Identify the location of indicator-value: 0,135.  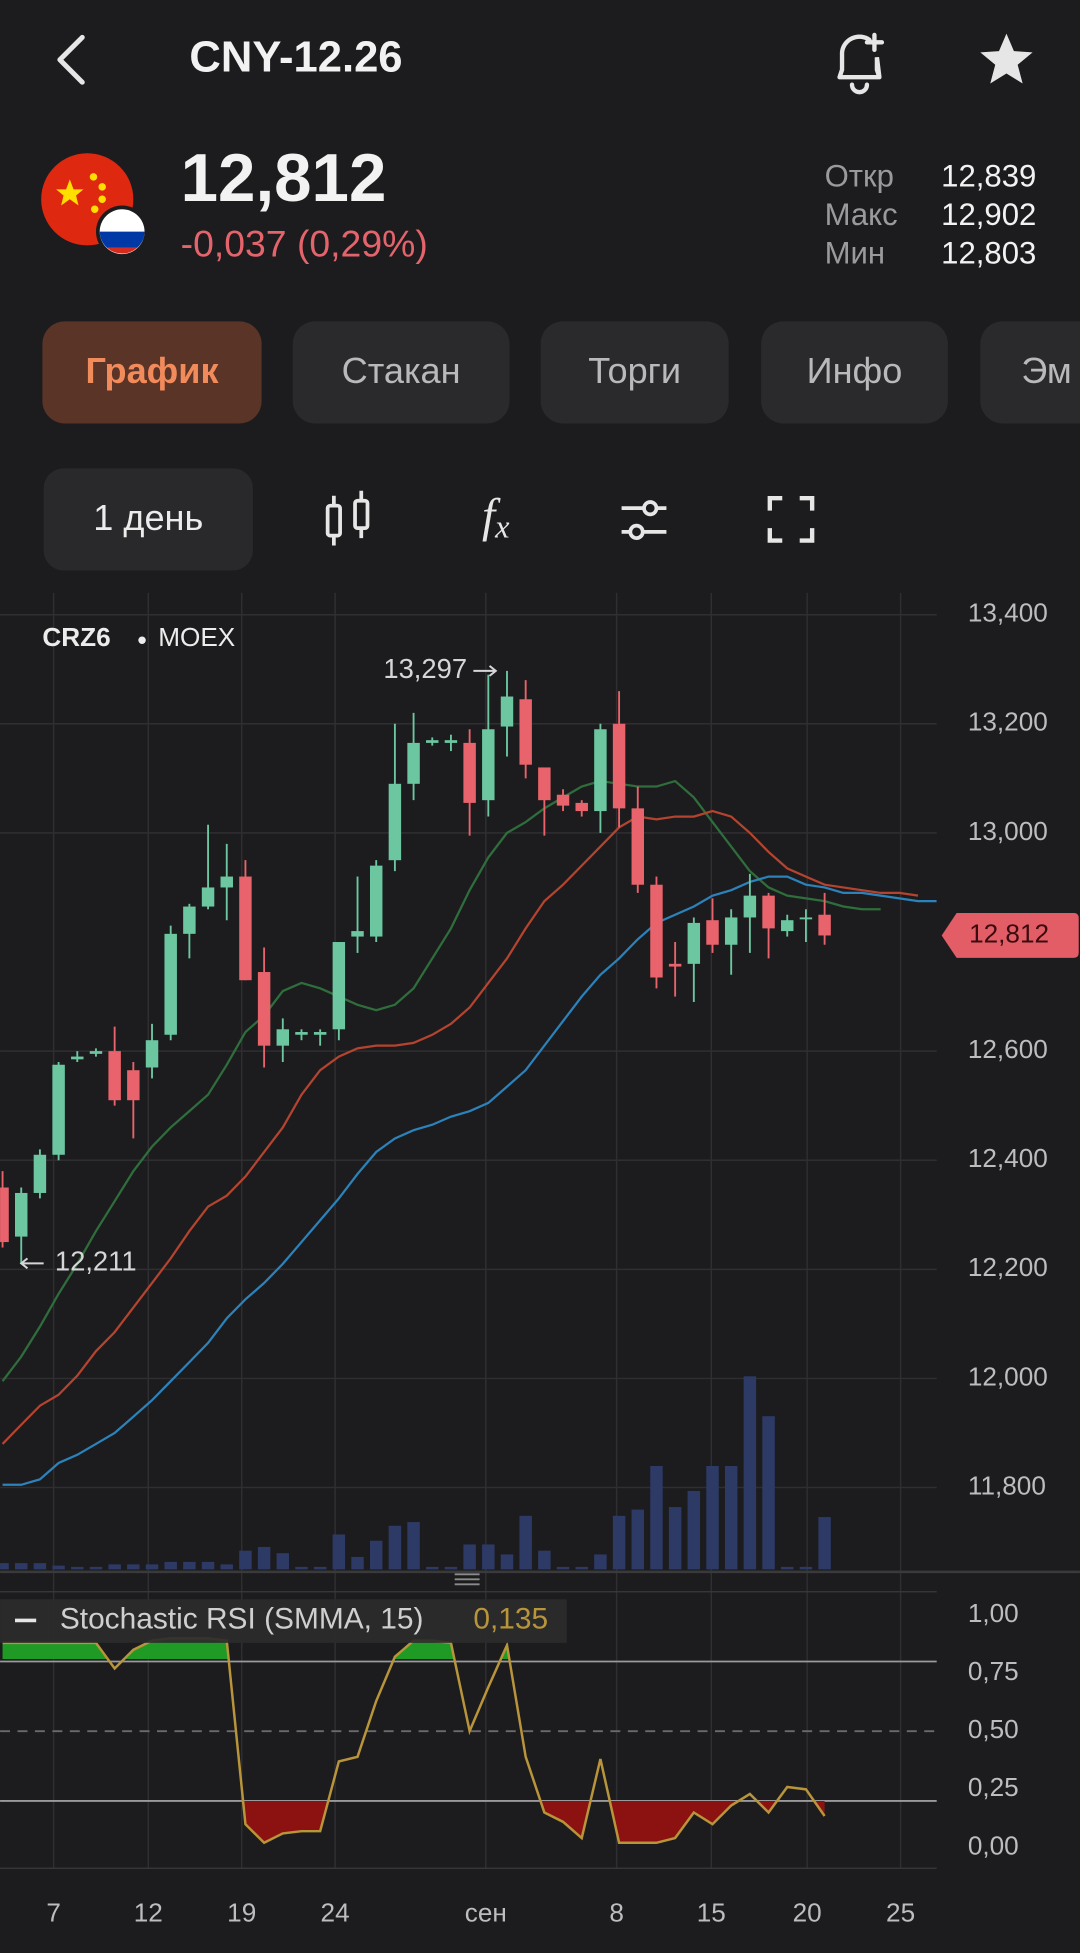
(510, 1618).